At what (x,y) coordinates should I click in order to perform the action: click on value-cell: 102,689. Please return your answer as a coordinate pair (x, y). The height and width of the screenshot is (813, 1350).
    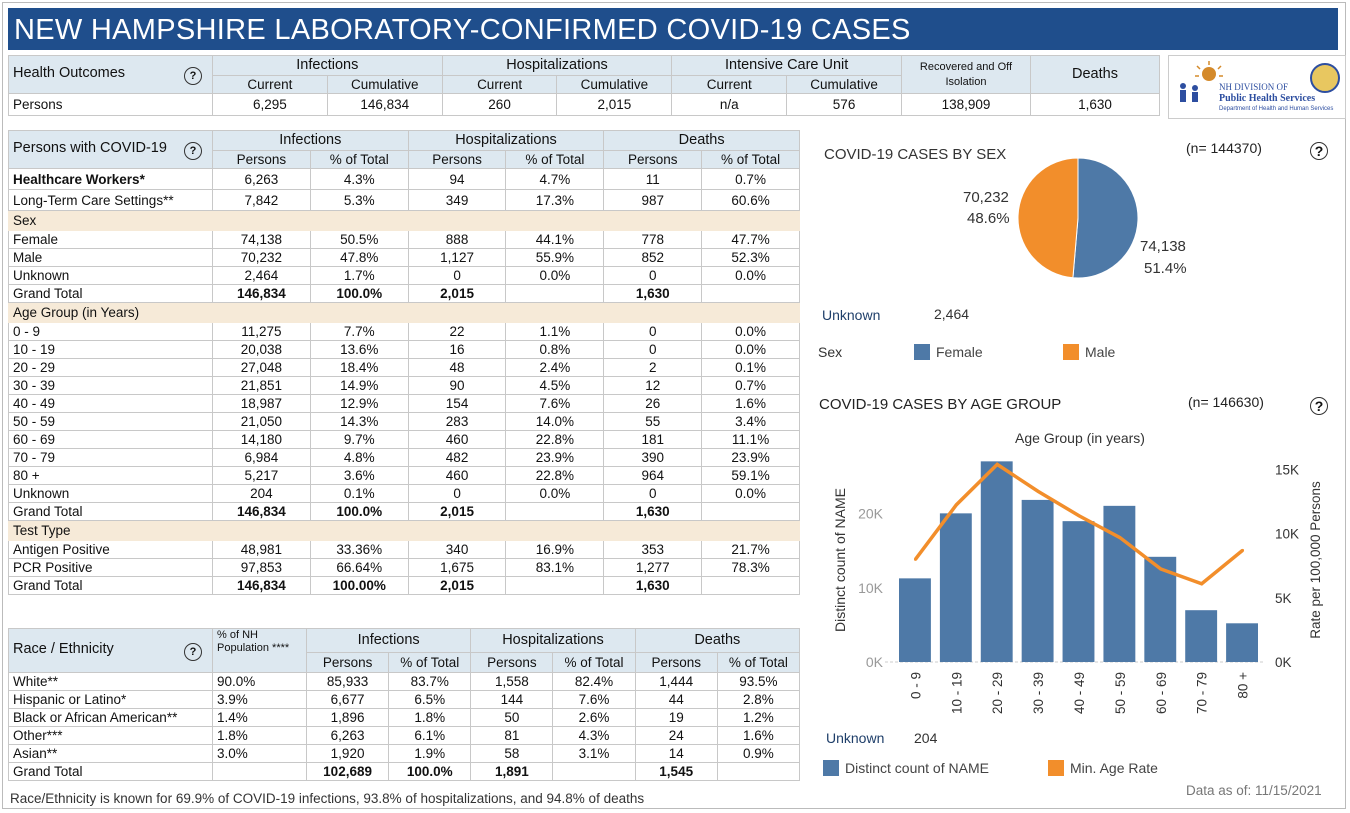
    Looking at the image, I should click on (347, 771).